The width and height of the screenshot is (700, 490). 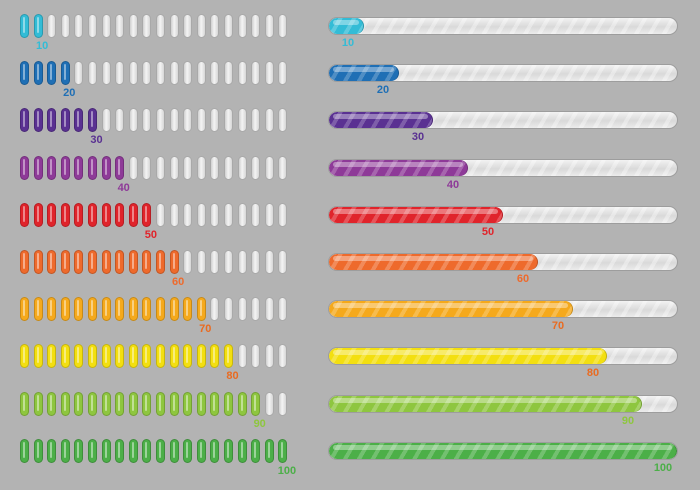 What do you see at coordinates (69, 93) in the screenshot?
I see `segmented-progress-label: 20` at bounding box center [69, 93].